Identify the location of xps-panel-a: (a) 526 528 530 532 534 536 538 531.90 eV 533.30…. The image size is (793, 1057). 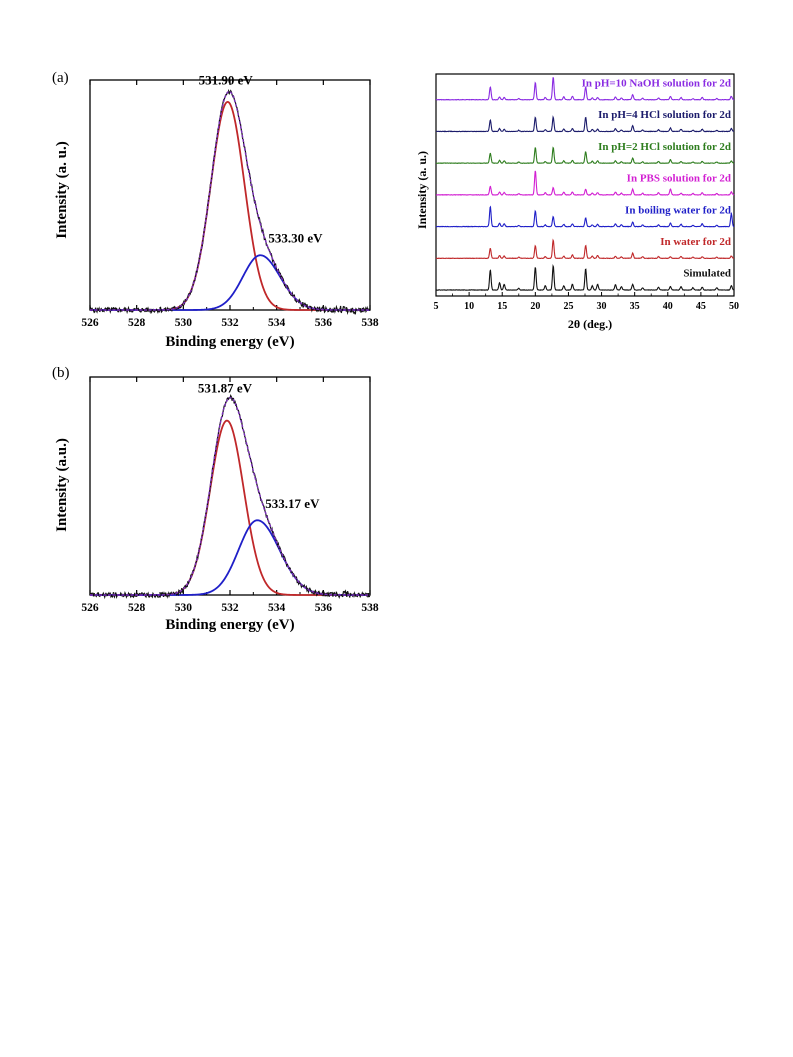
(210, 210).